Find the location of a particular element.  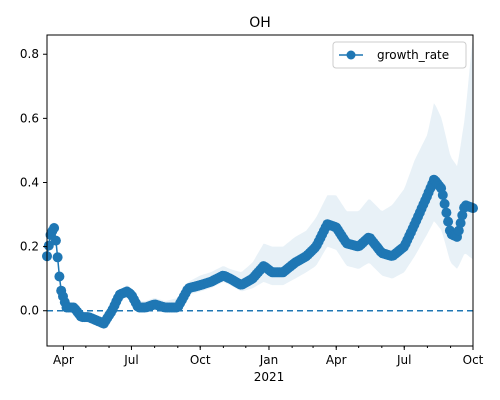

y-tick-label: 0.8 is located at coordinates (29, 54).